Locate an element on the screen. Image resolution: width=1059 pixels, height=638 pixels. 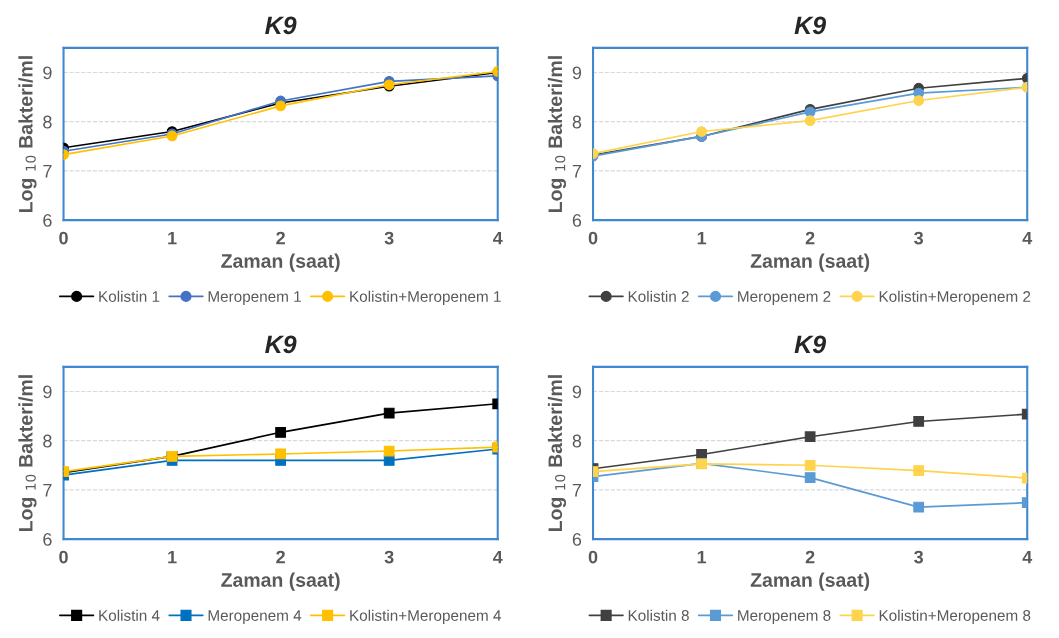
legend-label: Kolistin 4 is located at coordinates (129, 615).